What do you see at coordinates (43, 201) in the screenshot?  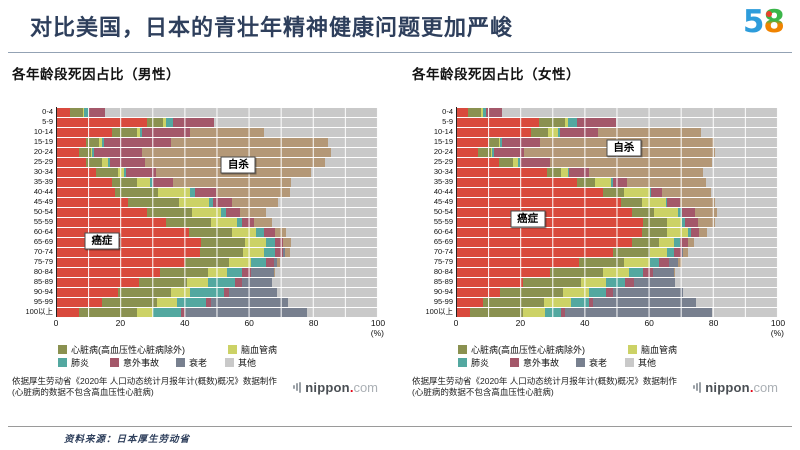 I see `y-axis-label: 45-49` at bounding box center [43, 201].